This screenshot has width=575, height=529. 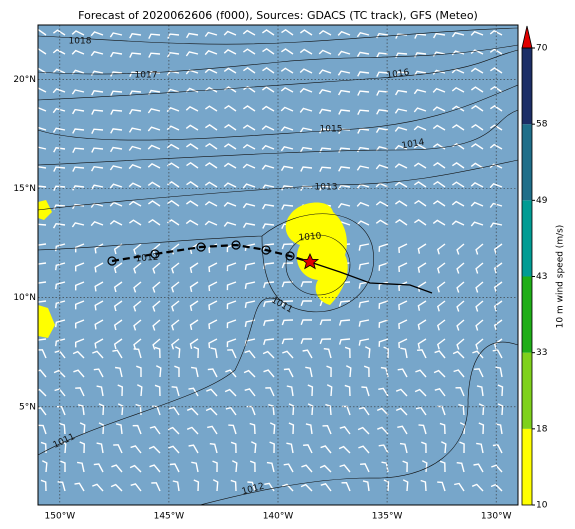 What do you see at coordinates (211, 253) in the screenshot?
I see `forecast-track` at bounding box center [211, 253].